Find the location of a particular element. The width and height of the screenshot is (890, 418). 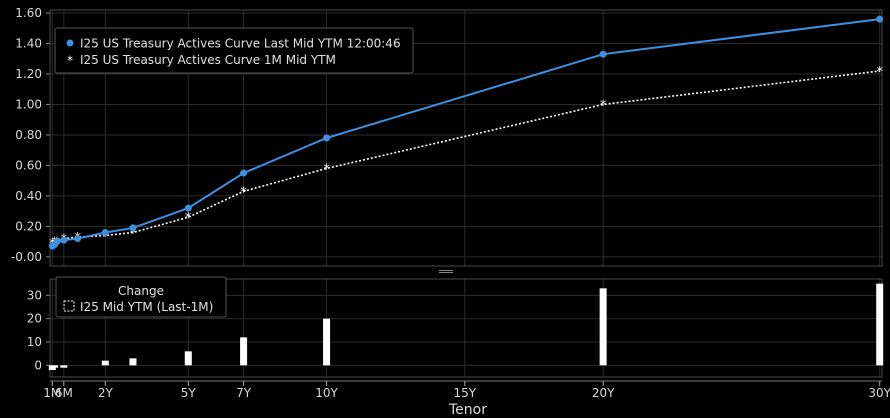

lower-y-tick-label: 30 is located at coordinates (34, 295).